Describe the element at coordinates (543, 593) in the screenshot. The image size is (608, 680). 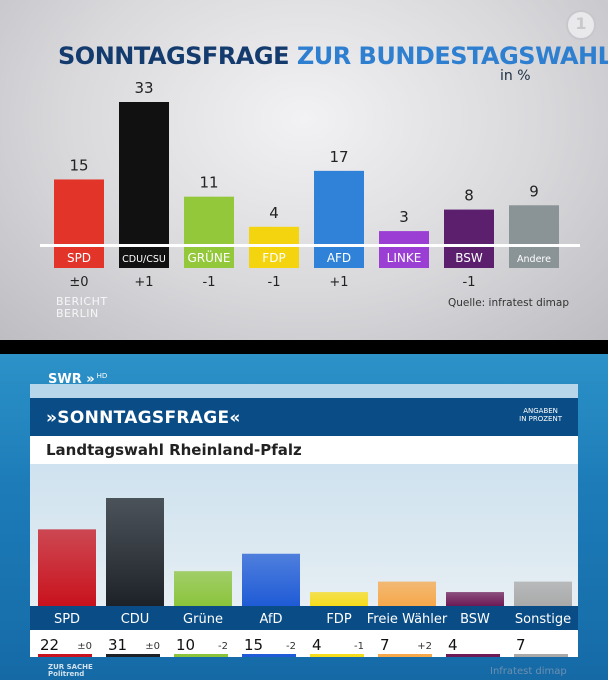
I see `bar-sonstige` at that location.